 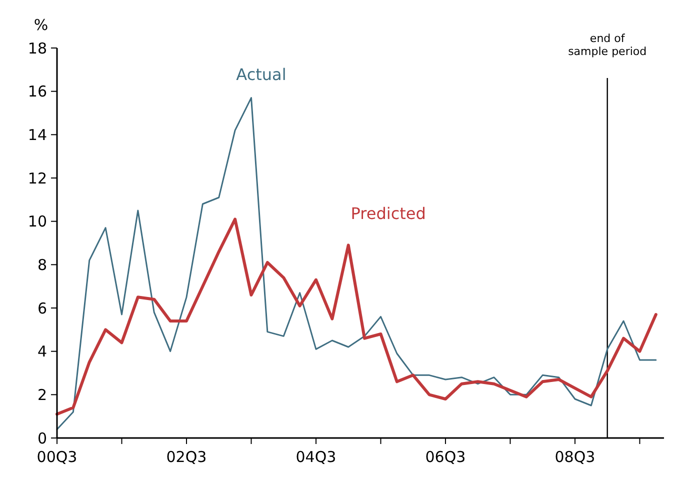 I want to click on series-label: Predicted, so click(x=388, y=214).